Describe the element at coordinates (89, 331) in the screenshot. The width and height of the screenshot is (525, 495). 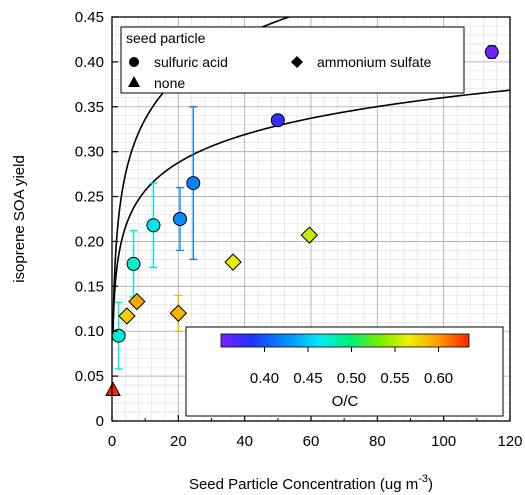
I see `y-tick-label: 0.10` at that location.